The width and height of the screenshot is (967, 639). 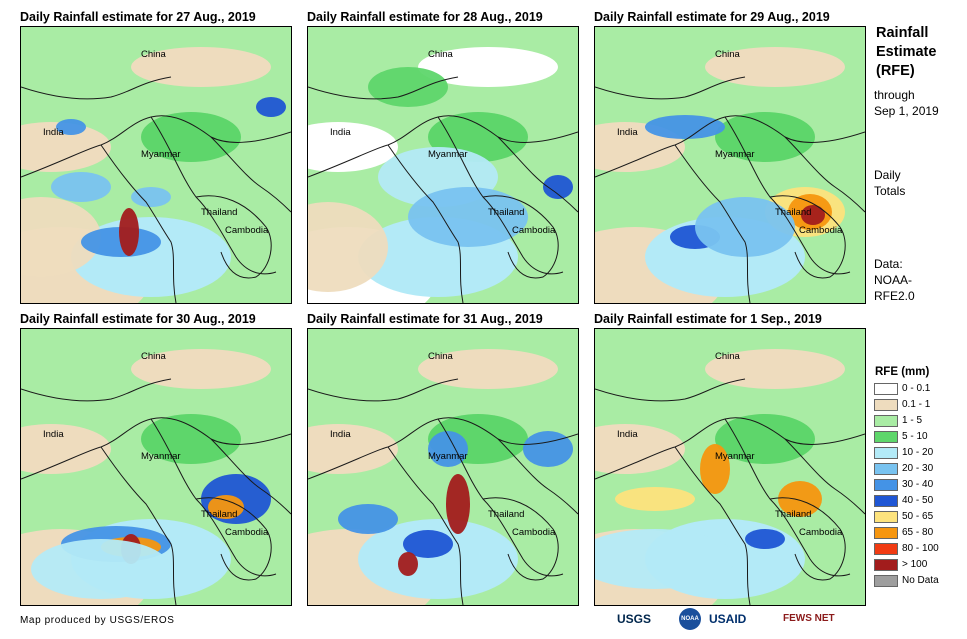 I want to click on legend-label: No Data, so click(x=920, y=580).